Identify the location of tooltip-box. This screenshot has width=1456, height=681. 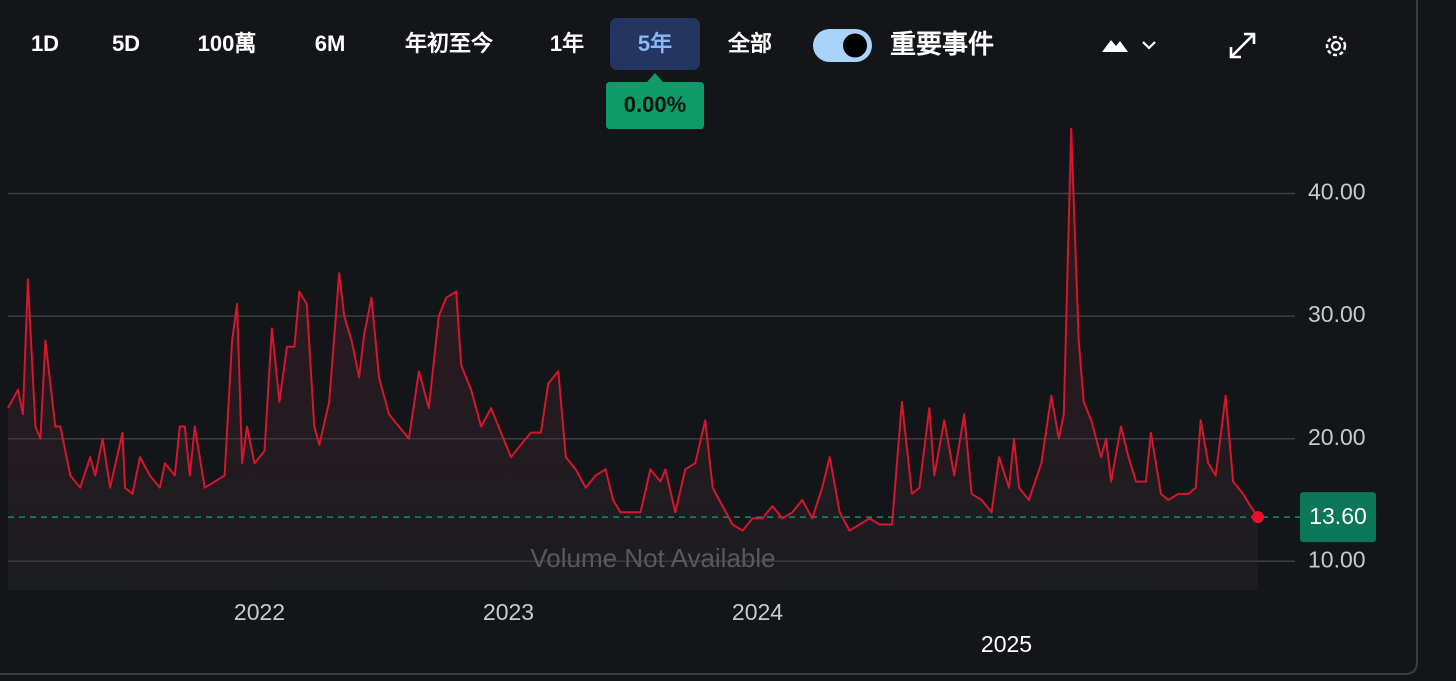
(655, 101).